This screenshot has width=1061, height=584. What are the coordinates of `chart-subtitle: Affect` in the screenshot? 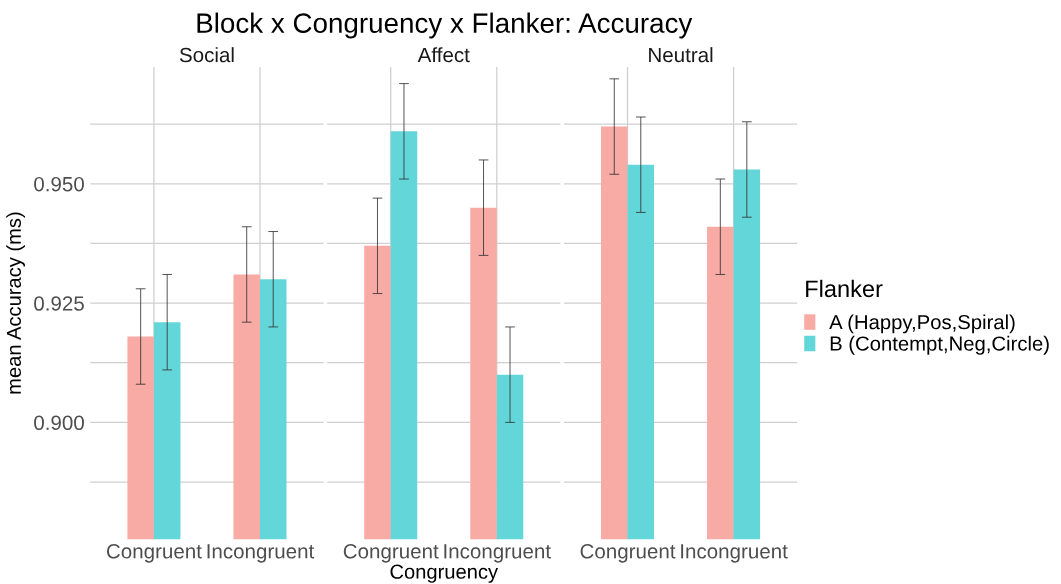 It's located at (443, 55).